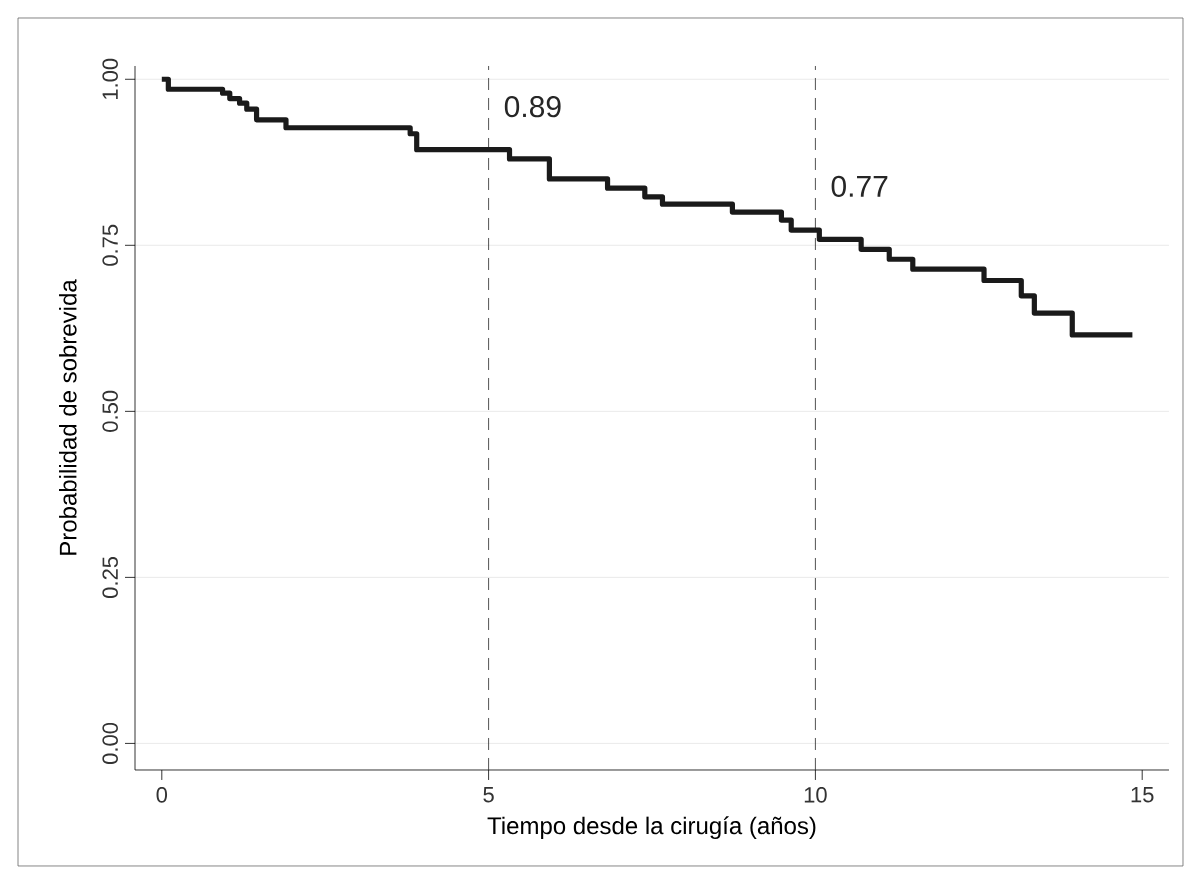 This screenshot has height=884, width=1201. I want to click on x-tick-label: 15, so click(1142, 795).